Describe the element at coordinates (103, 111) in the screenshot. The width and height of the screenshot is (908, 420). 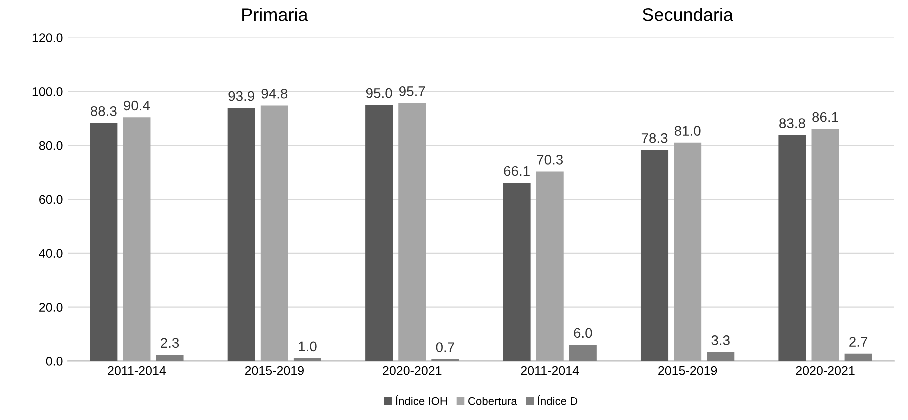
I see `data-label: 88.3` at that location.